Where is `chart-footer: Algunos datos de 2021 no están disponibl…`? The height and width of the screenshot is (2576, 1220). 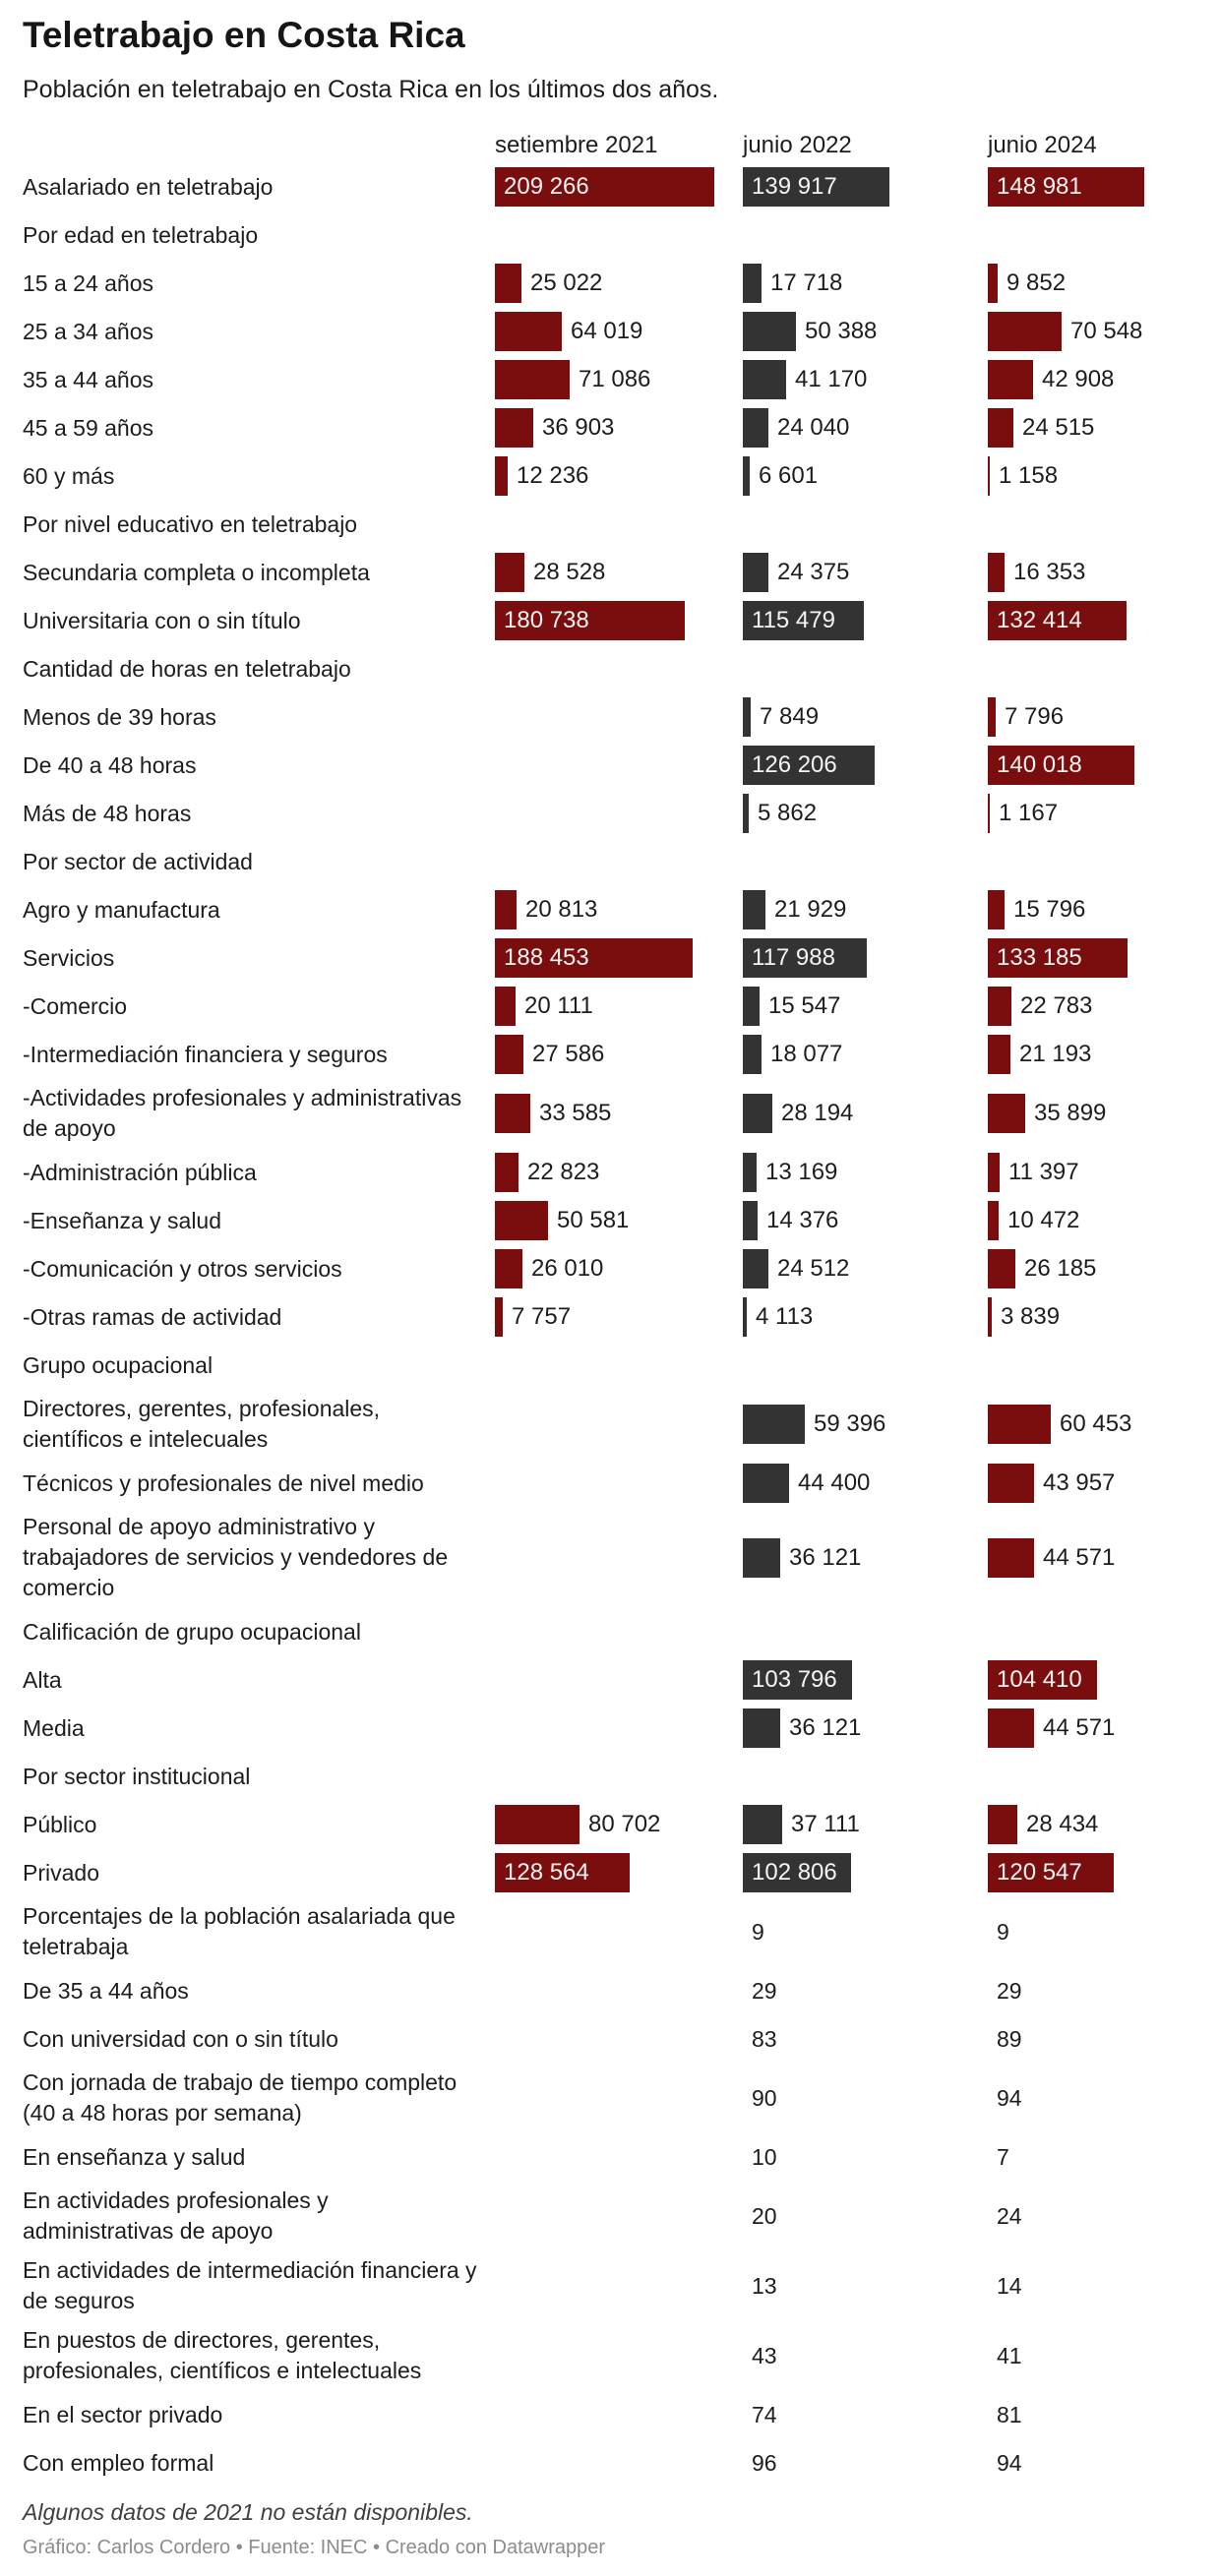
chart-footer: Algunos datos de 2021 no están disponibl… is located at coordinates (610, 2529).